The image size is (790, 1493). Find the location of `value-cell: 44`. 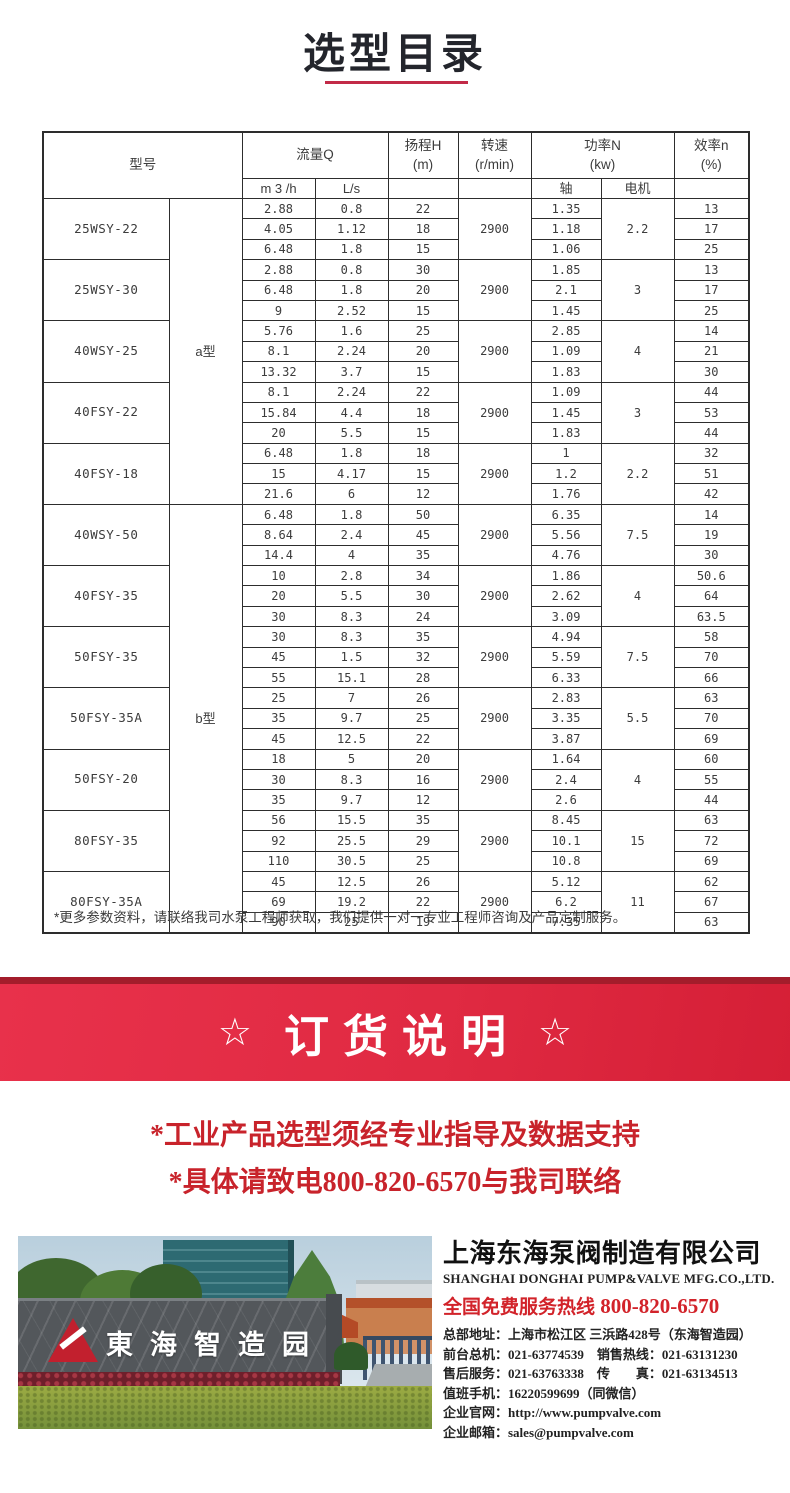

value-cell: 44 is located at coordinates (711, 433).